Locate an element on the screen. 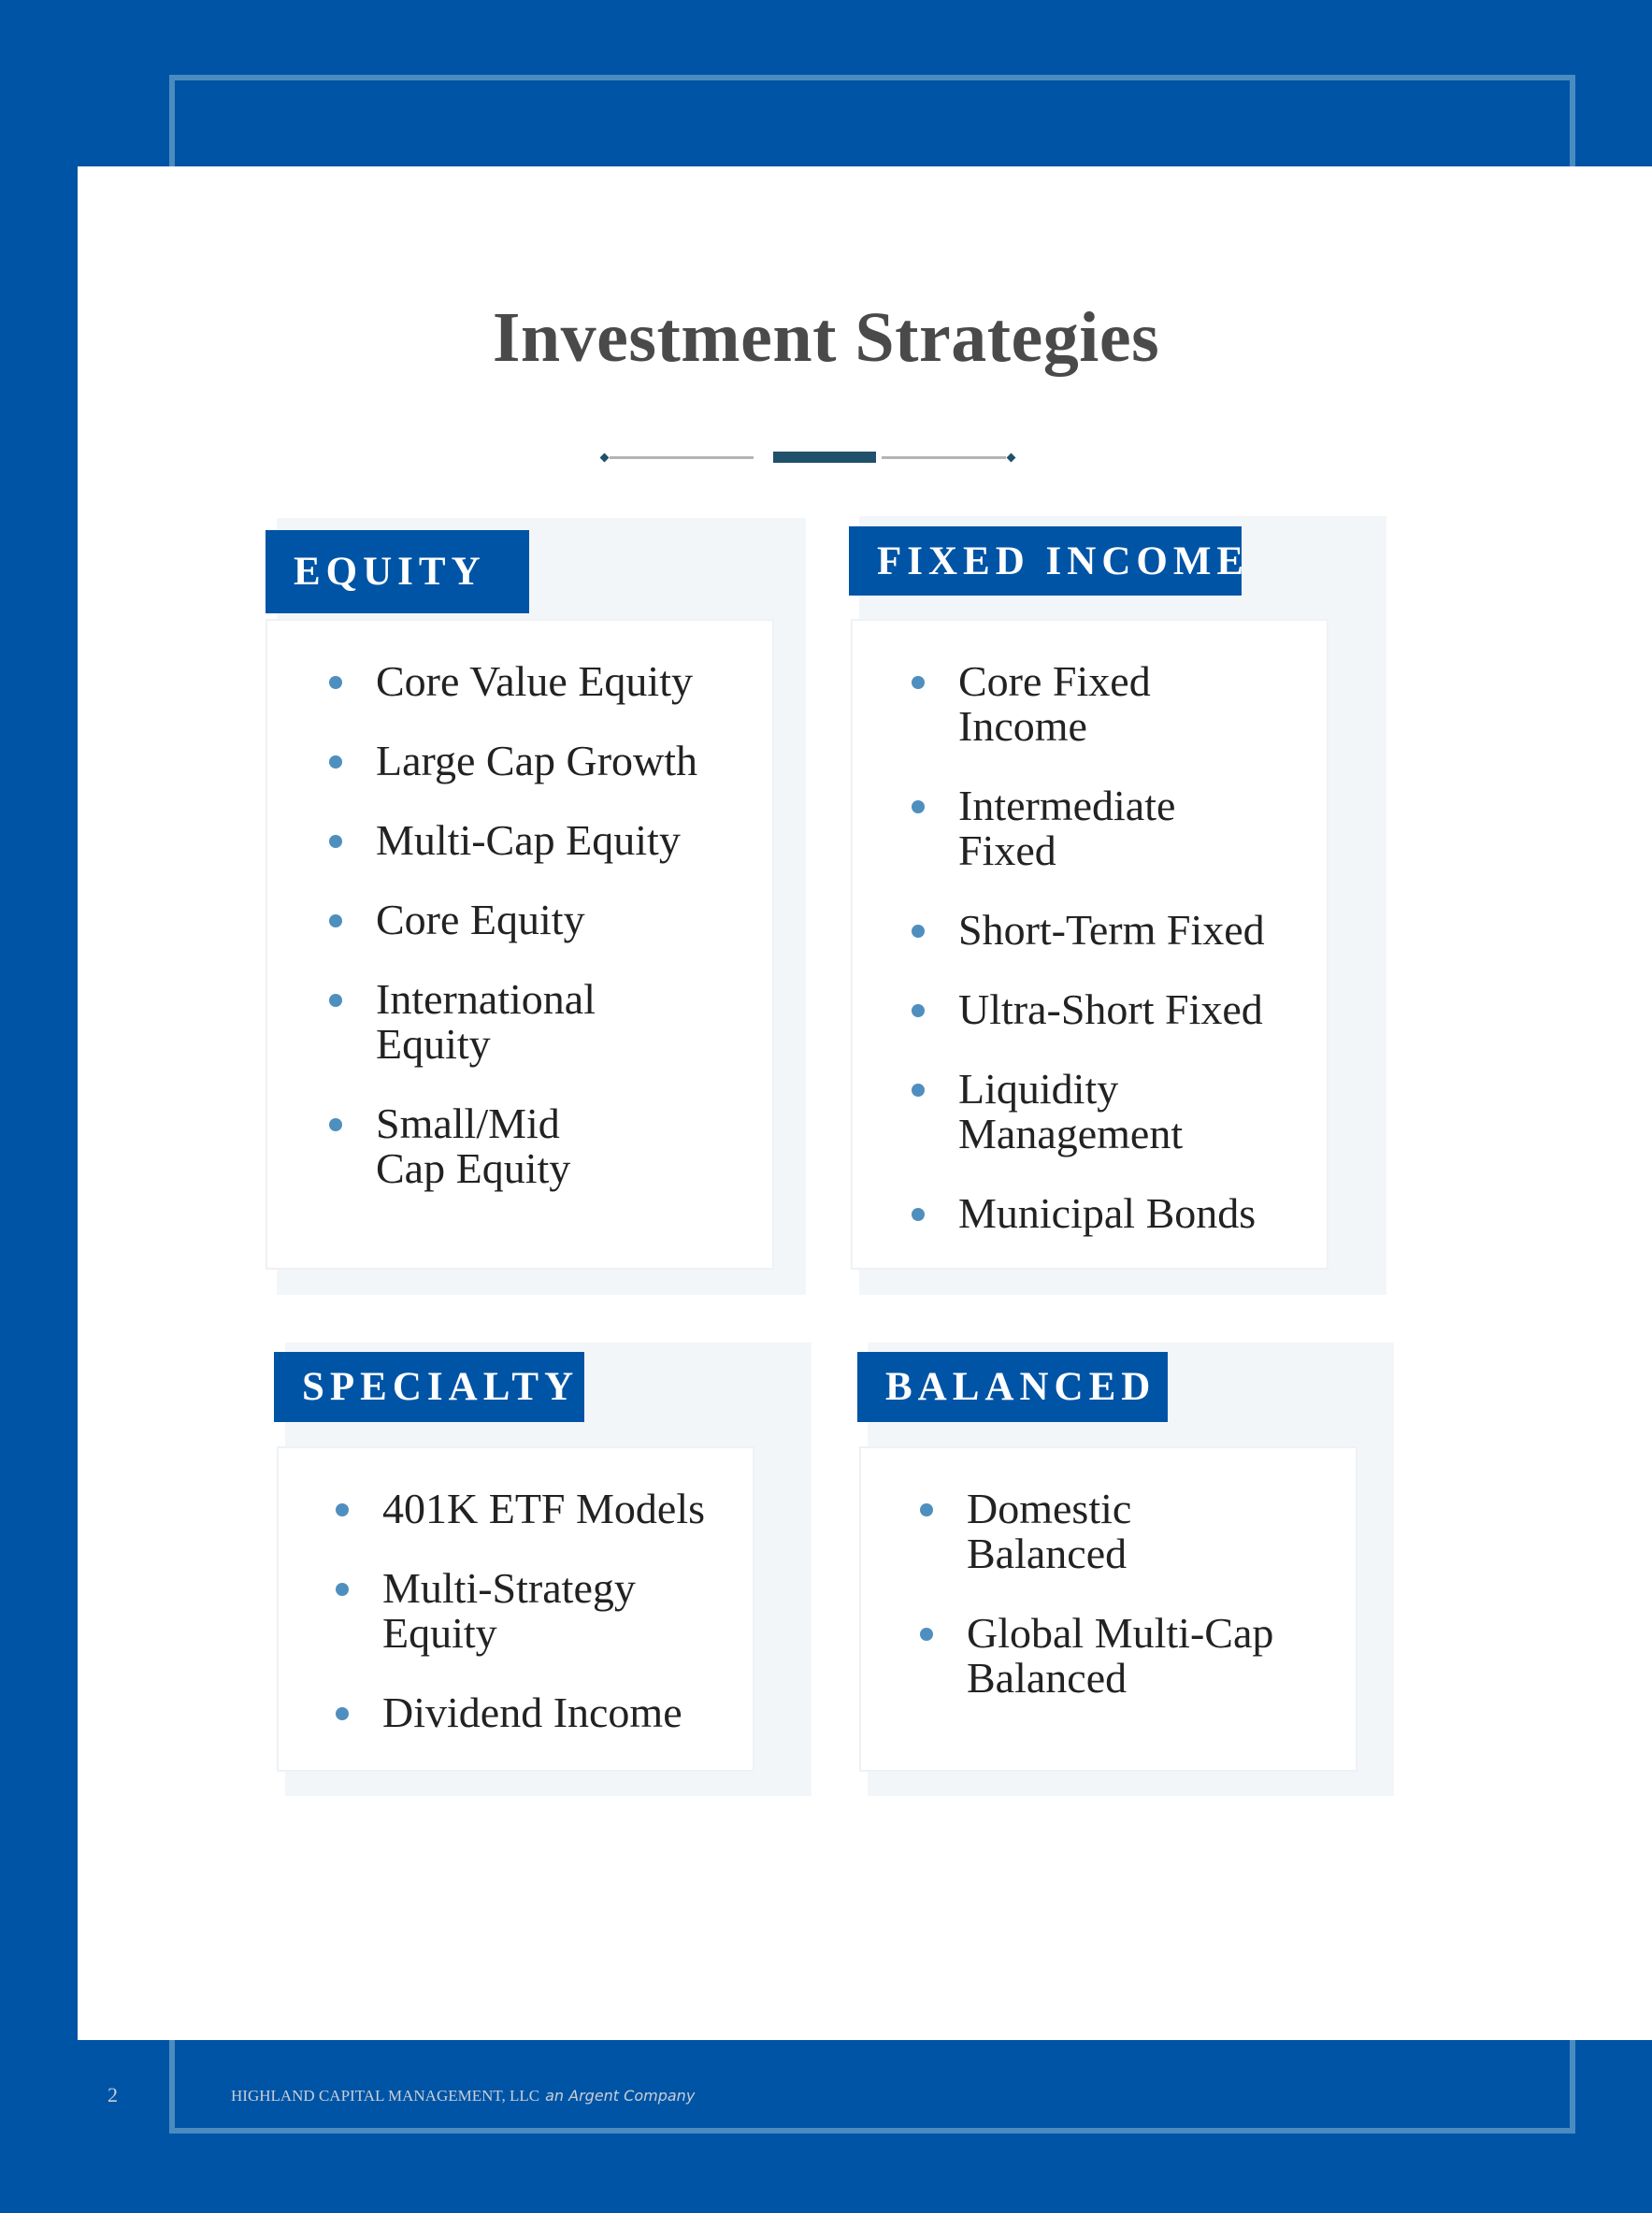 The image size is (1652, 2213). strategy-name: Multi-Strategy Equity is located at coordinates (509, 1610).